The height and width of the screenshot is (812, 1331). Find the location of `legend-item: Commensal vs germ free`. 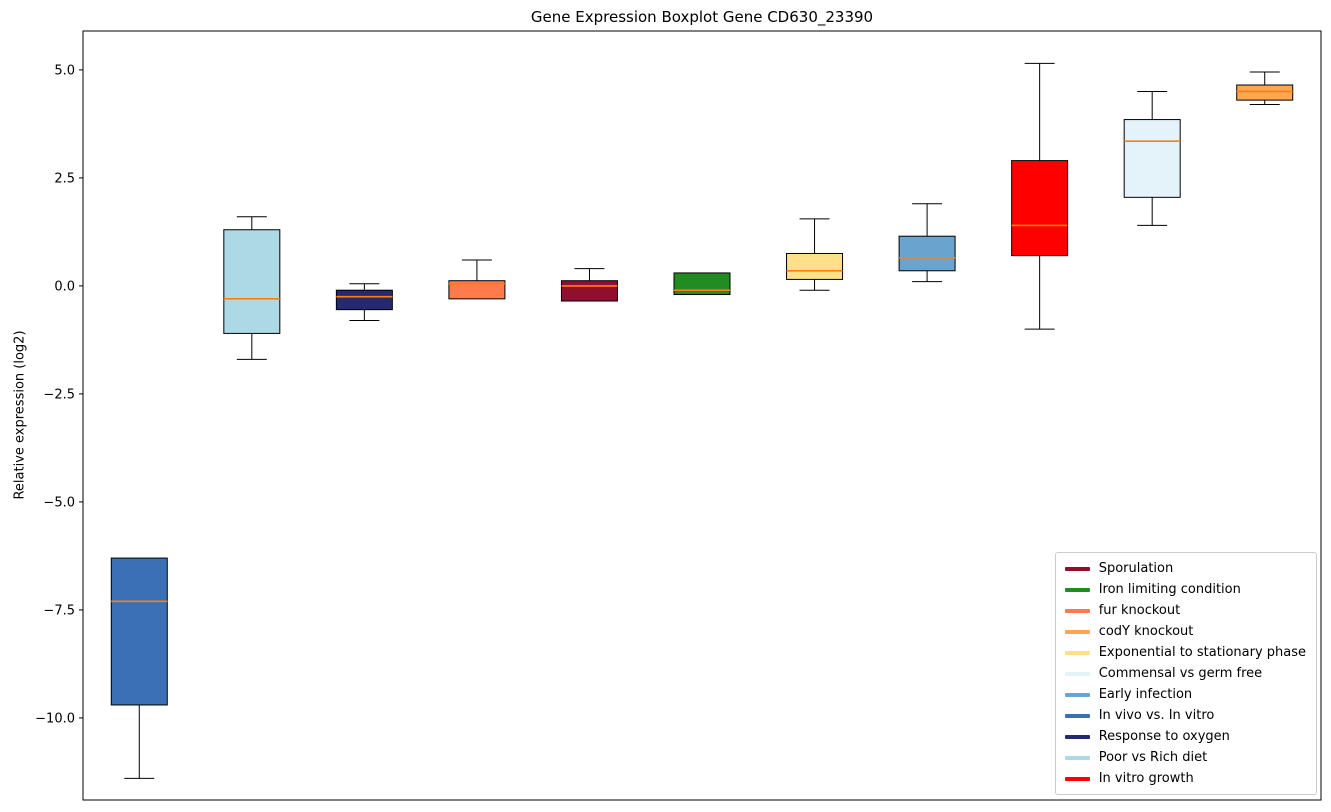

legend-item: Commensal vs germ free is located at coordinates (1185, 673).